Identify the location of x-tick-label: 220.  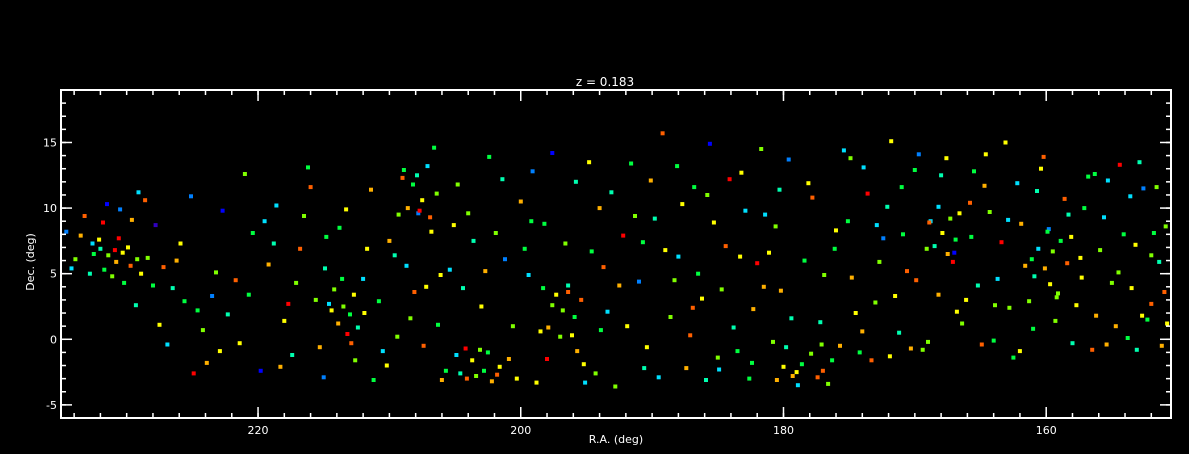
(258, 430).